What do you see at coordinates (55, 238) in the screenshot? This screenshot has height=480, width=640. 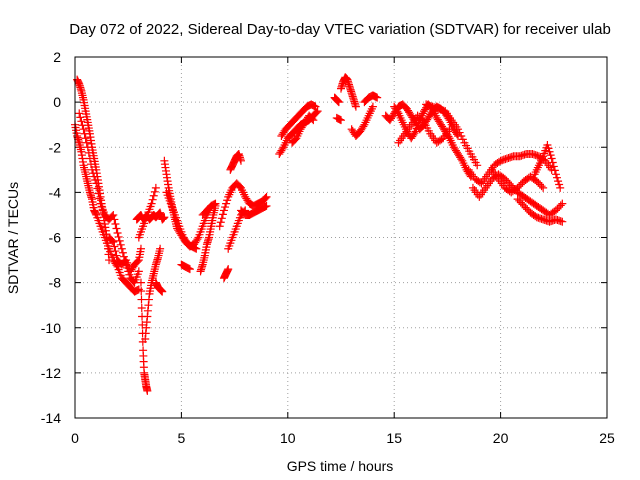 I see `y-tick-label: -6` at bounding box center [55, 238].